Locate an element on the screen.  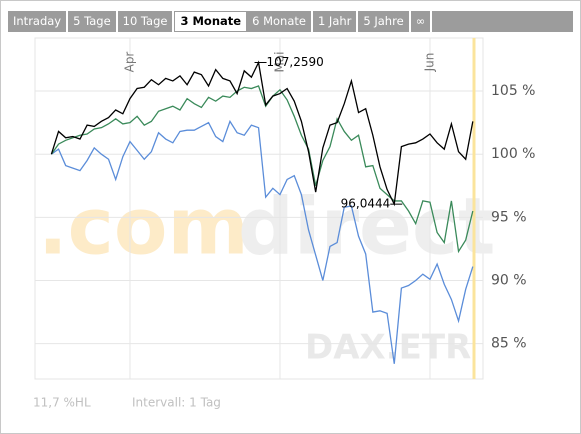
annotation-label: 107,2590 is located at coordinates (295, 62).